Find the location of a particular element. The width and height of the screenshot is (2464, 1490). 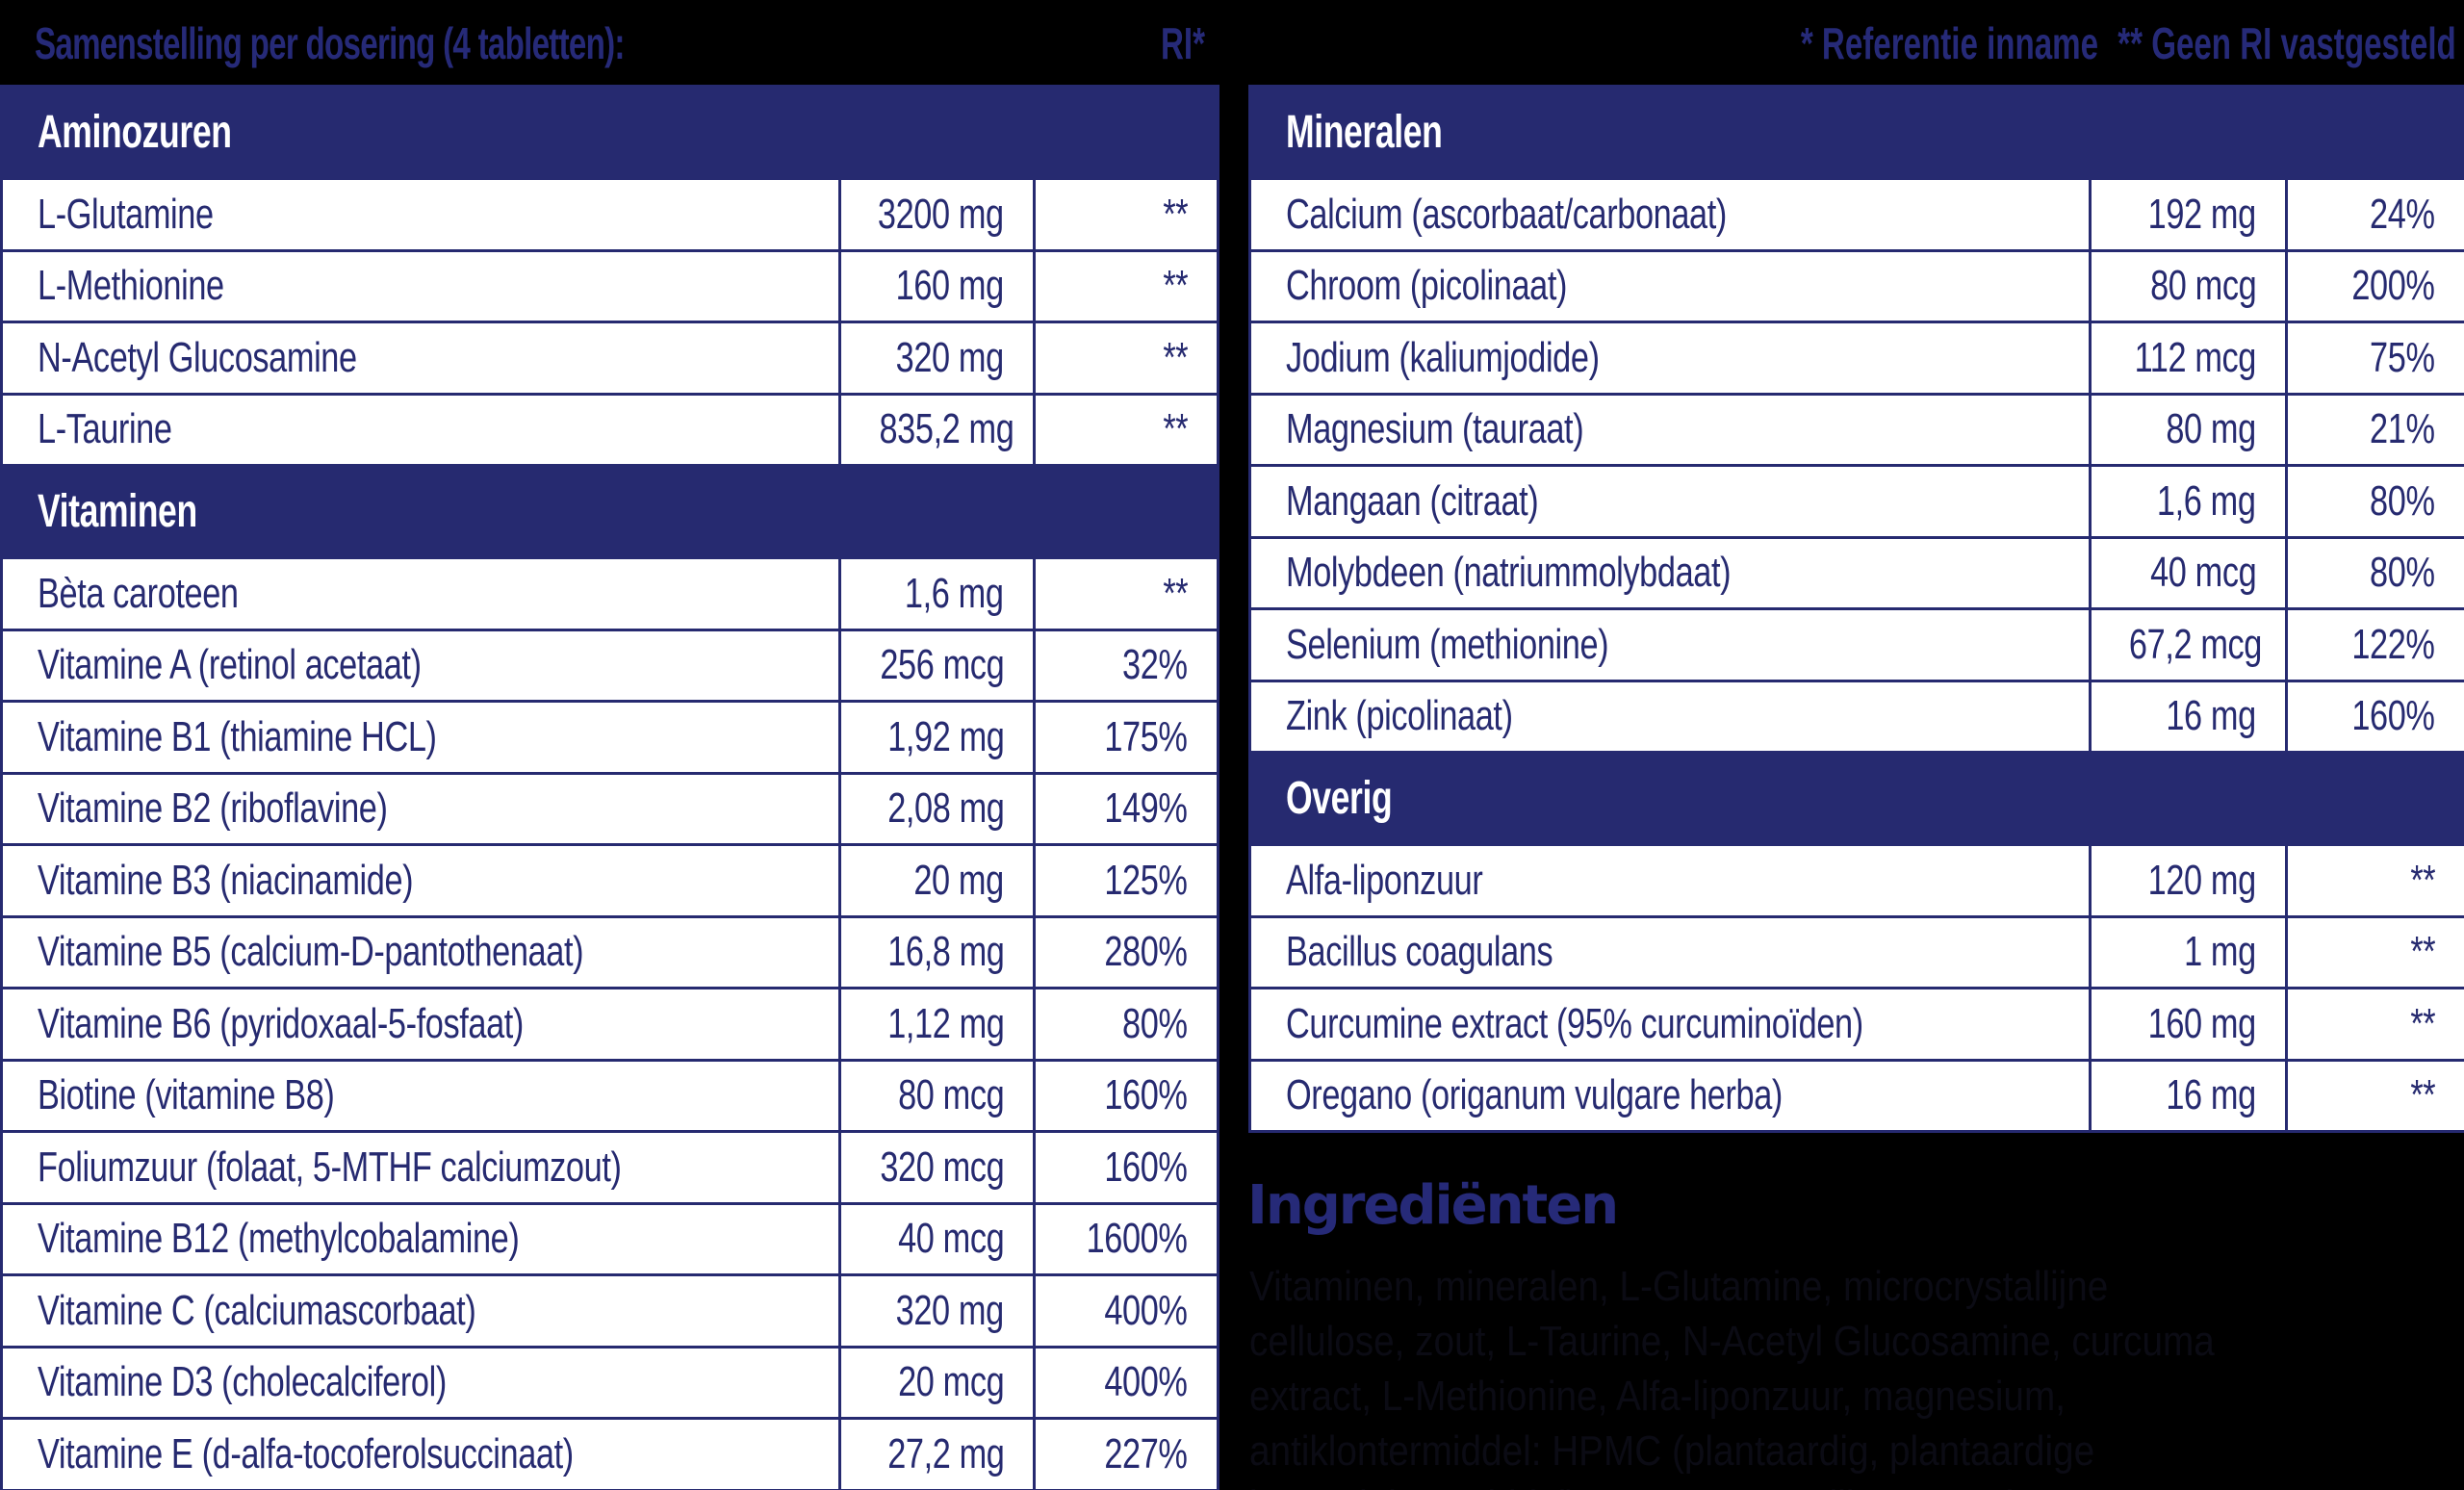

nutrient-name-cell: Molybdeen (natriummolybdaat) is located at coordinates (1670, 572).